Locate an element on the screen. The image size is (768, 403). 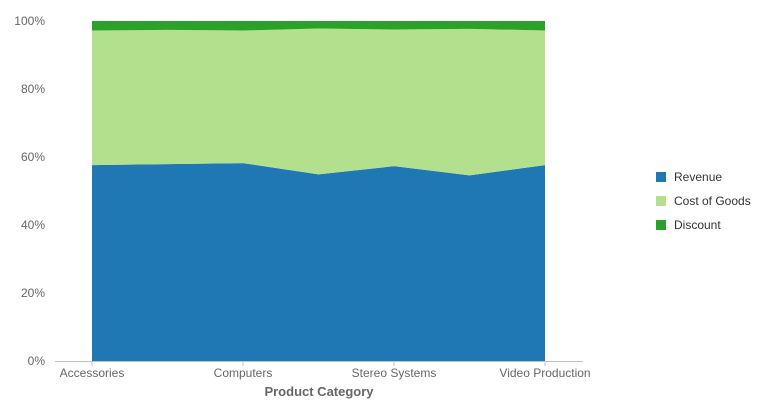
legend: Revenue Cost of Goods Discount is located at coordinates (703, 201).